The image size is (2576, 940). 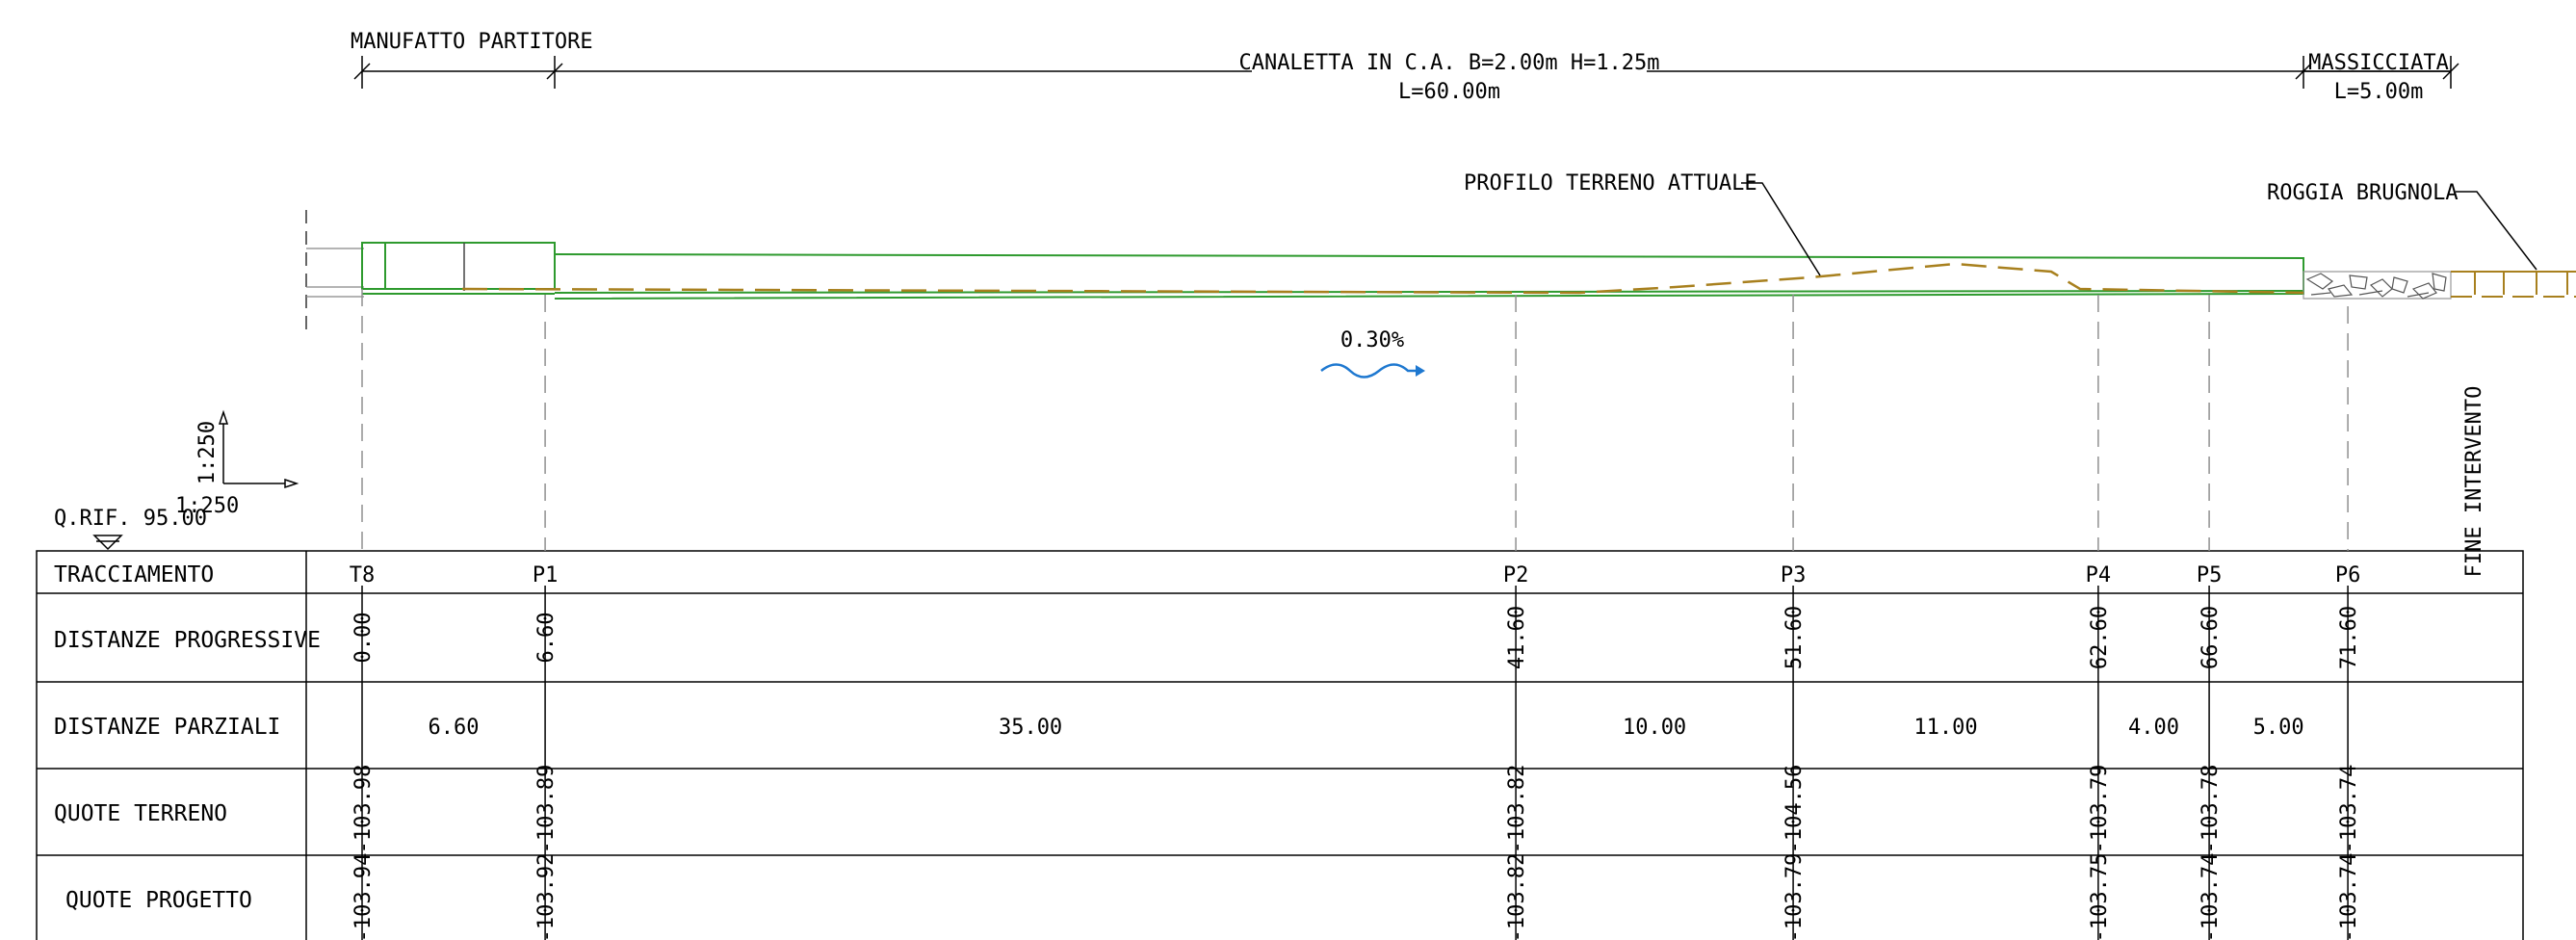 I want to click on existing-terrain-profile, so click(x=1382, y=278).